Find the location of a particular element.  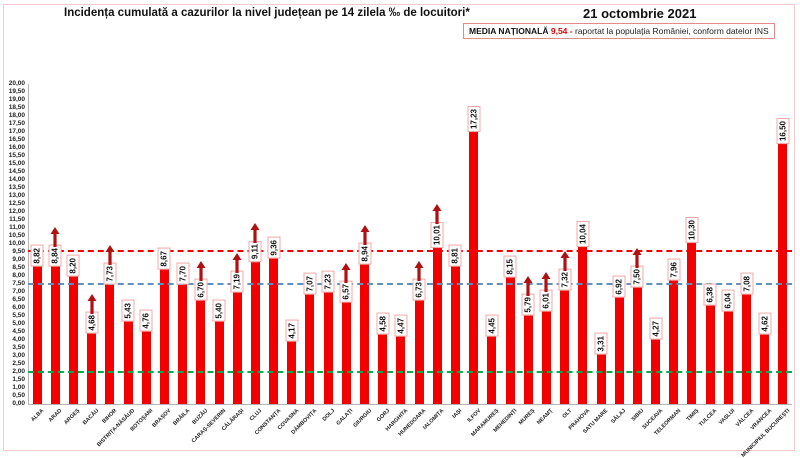

y-axis-tick-label: 18,00 is located at coordinates (16, 115).